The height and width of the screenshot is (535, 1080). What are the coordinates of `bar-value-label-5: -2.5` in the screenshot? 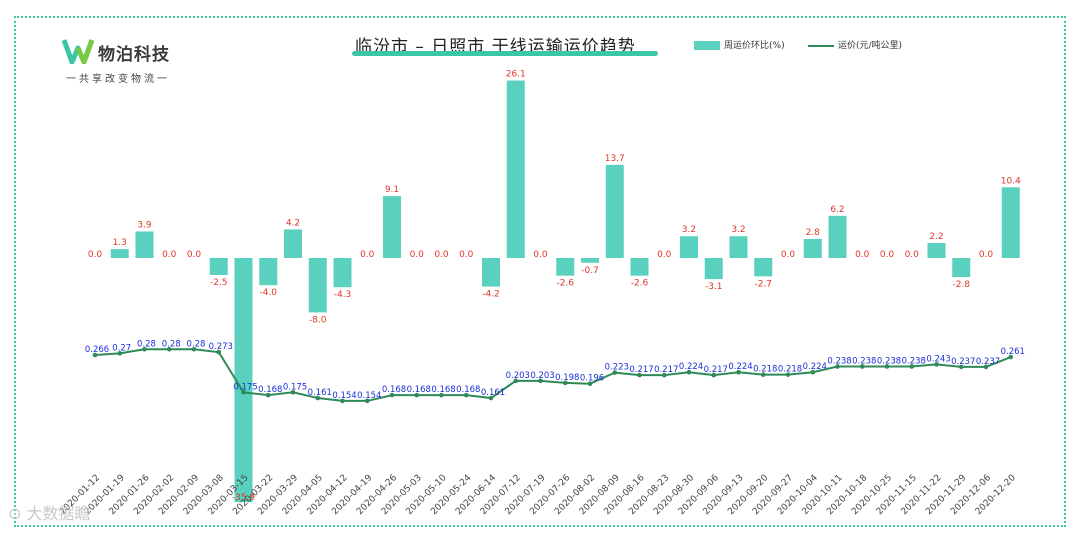 It's located at (219, 283).